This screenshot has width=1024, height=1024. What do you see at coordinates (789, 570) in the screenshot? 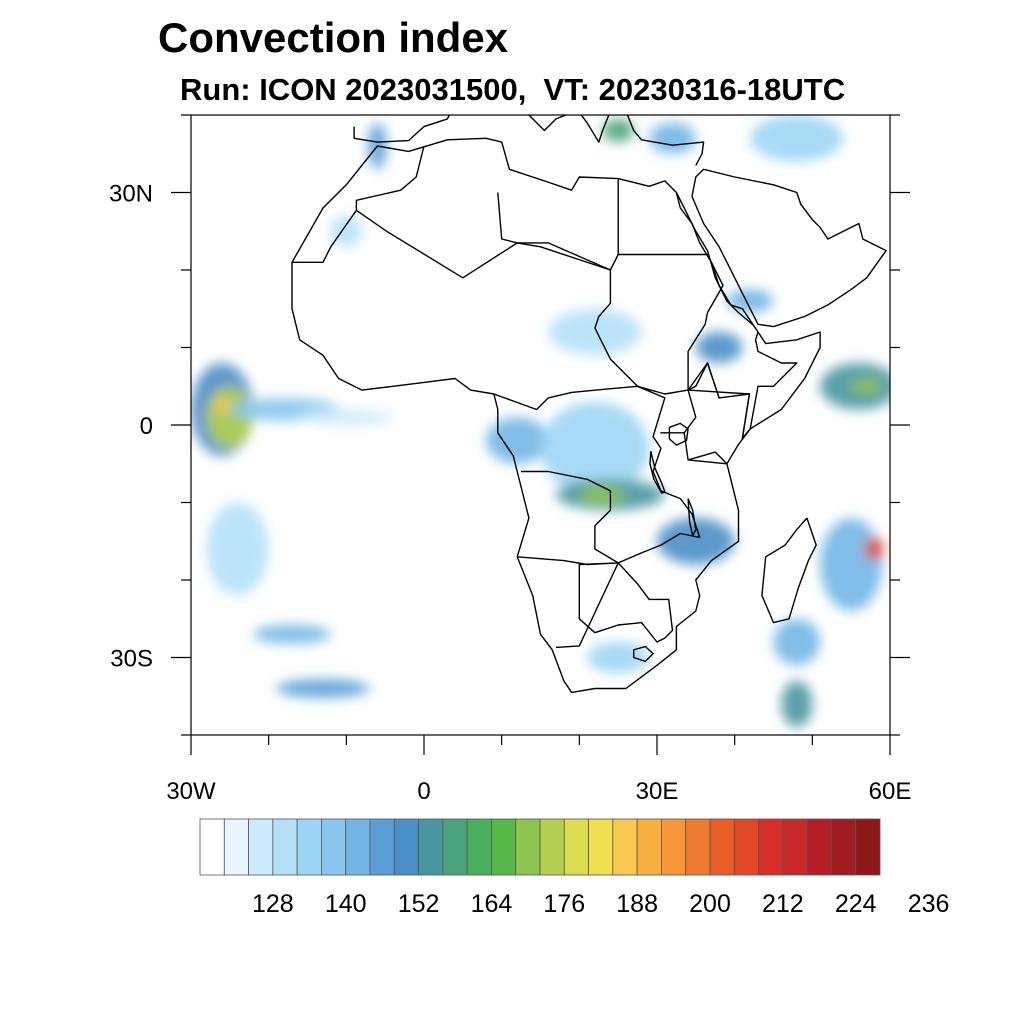
I see `border-madagascar` at bounding box center [789, 570].